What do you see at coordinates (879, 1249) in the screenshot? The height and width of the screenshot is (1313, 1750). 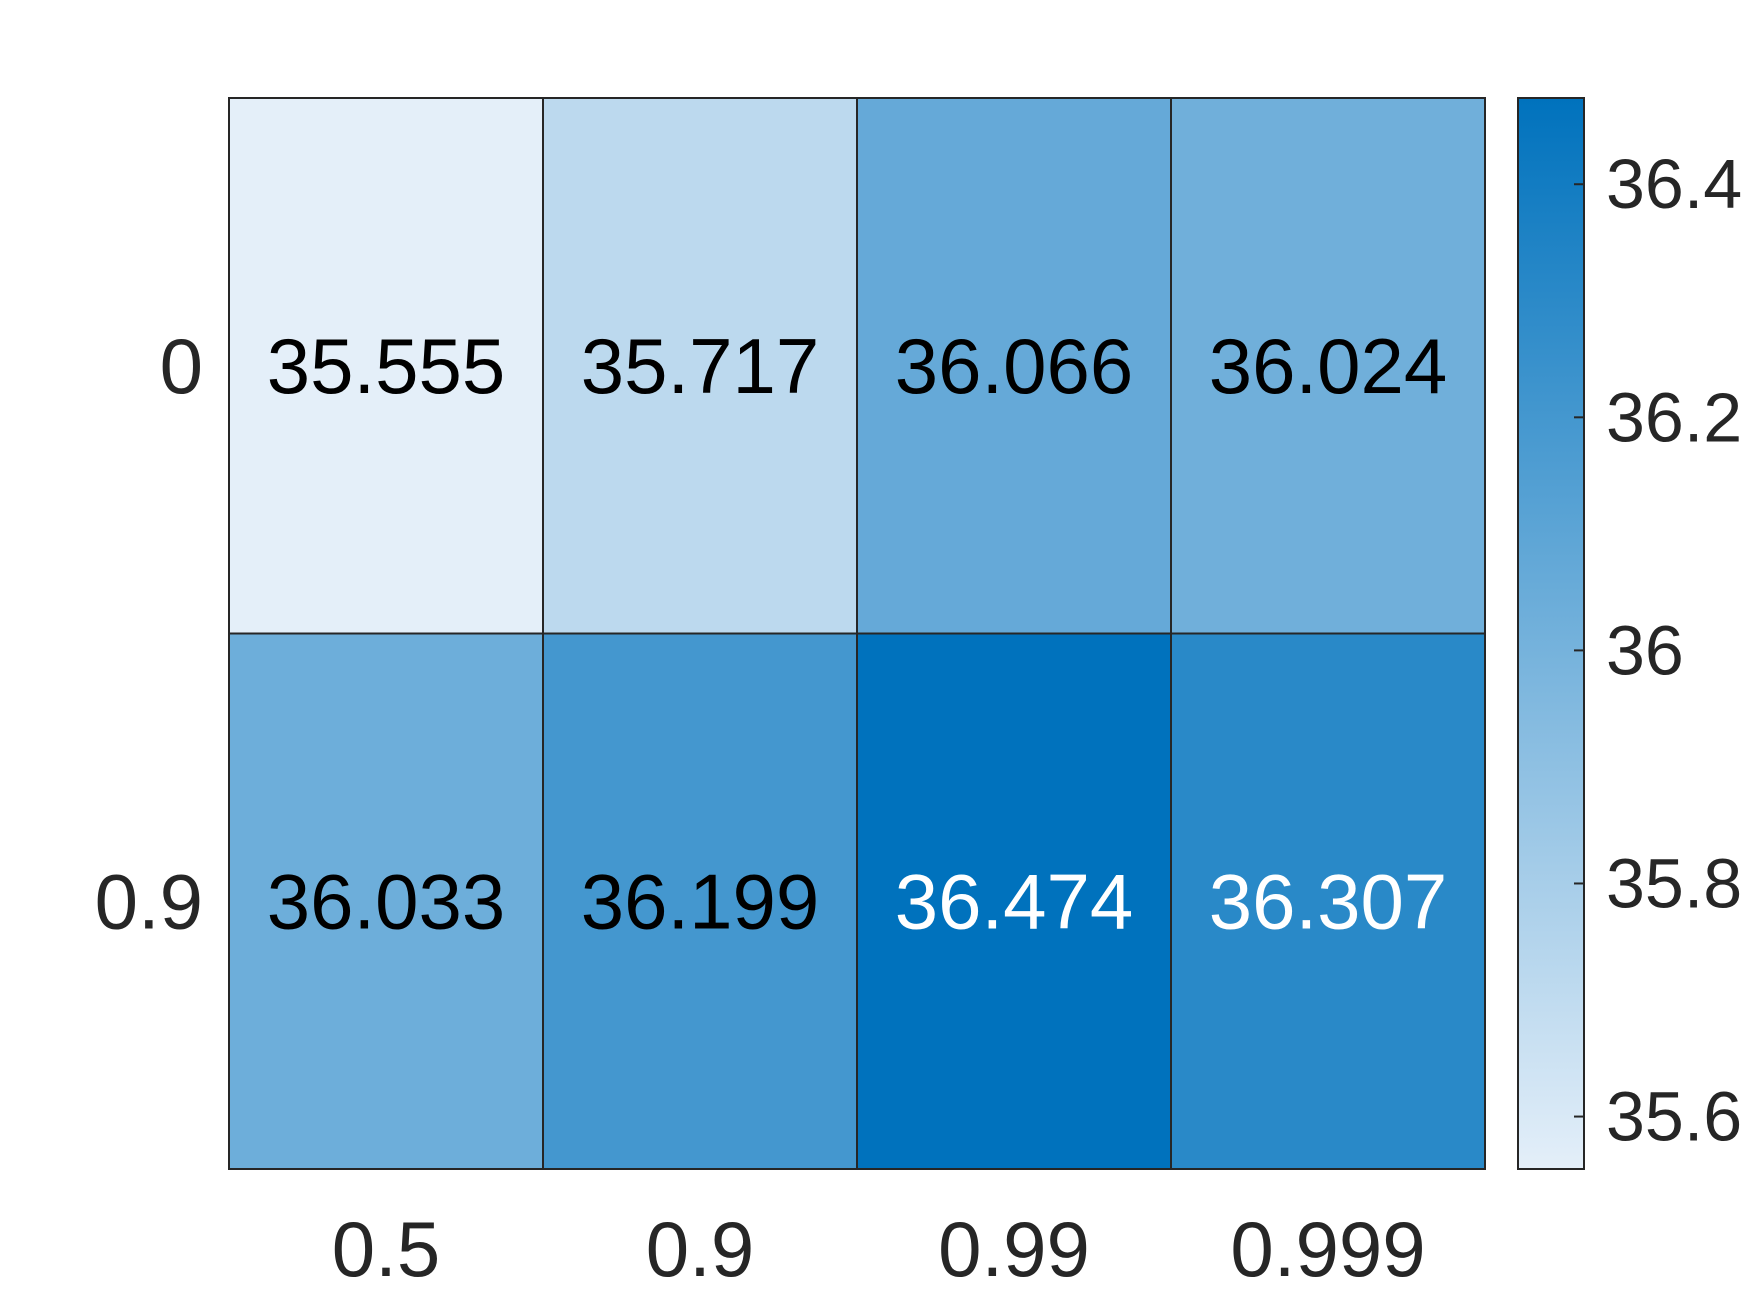 I see `x-axis-tick-labels: 0.5 0.9 0.99 0.999` at bounding box center [879, 1249].